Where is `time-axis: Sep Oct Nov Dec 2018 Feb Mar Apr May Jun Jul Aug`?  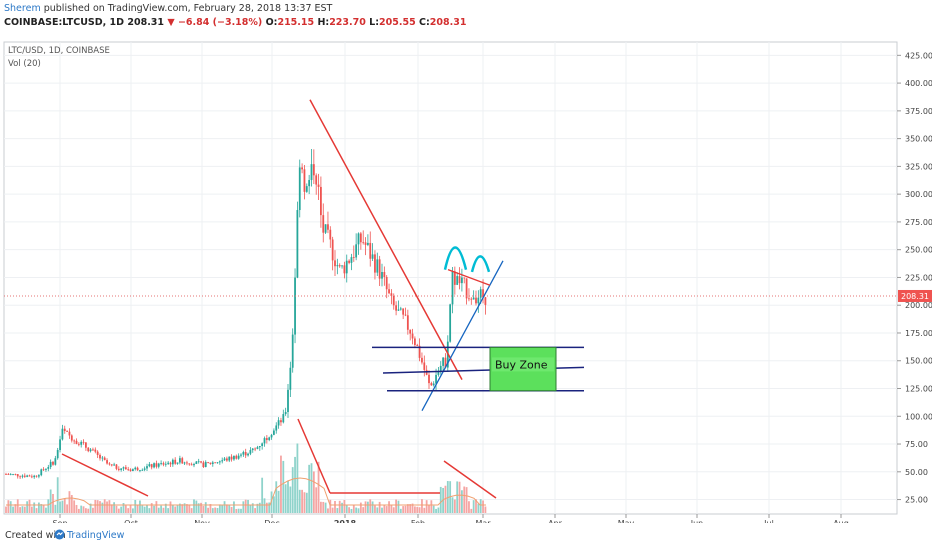 time-axis: Sep Oct Nov Dec 2018 Feb Mar Apr May Jun Jul Aug is located at coordinates (450, 518).